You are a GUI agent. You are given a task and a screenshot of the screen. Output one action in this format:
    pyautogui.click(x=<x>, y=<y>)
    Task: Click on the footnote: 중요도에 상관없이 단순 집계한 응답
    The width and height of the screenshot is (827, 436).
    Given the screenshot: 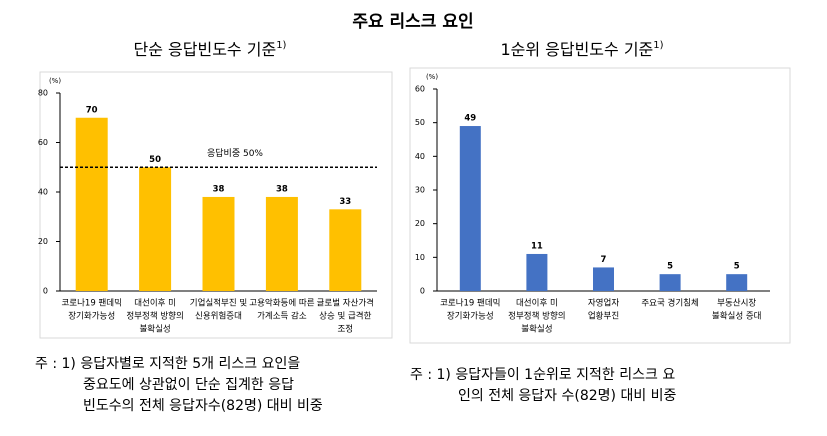 What is the action you would take?
    pyautogui.click(x=188, y=385)
    